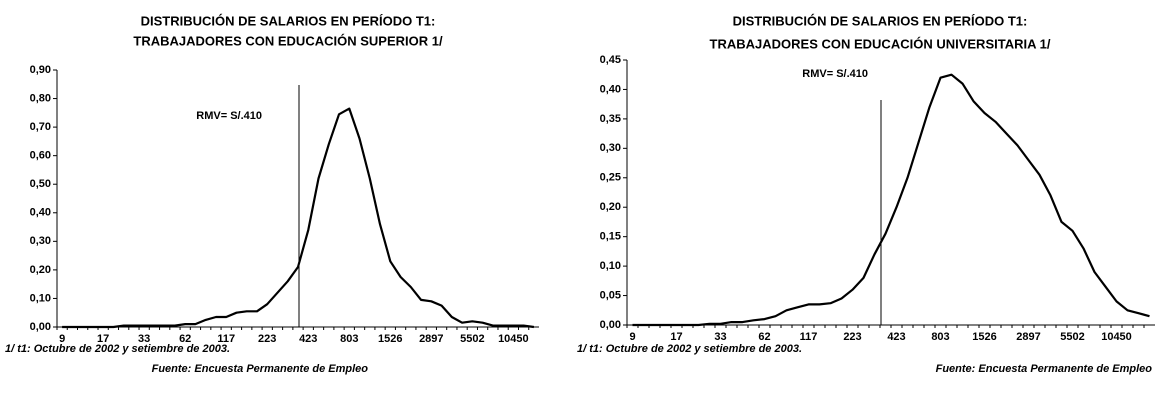 The image size is (1157, 401). What do you see at coordinates (40, 127) in the screenshot?
I see `y-tick-label: 0,70` at bounding box center [40, 127].